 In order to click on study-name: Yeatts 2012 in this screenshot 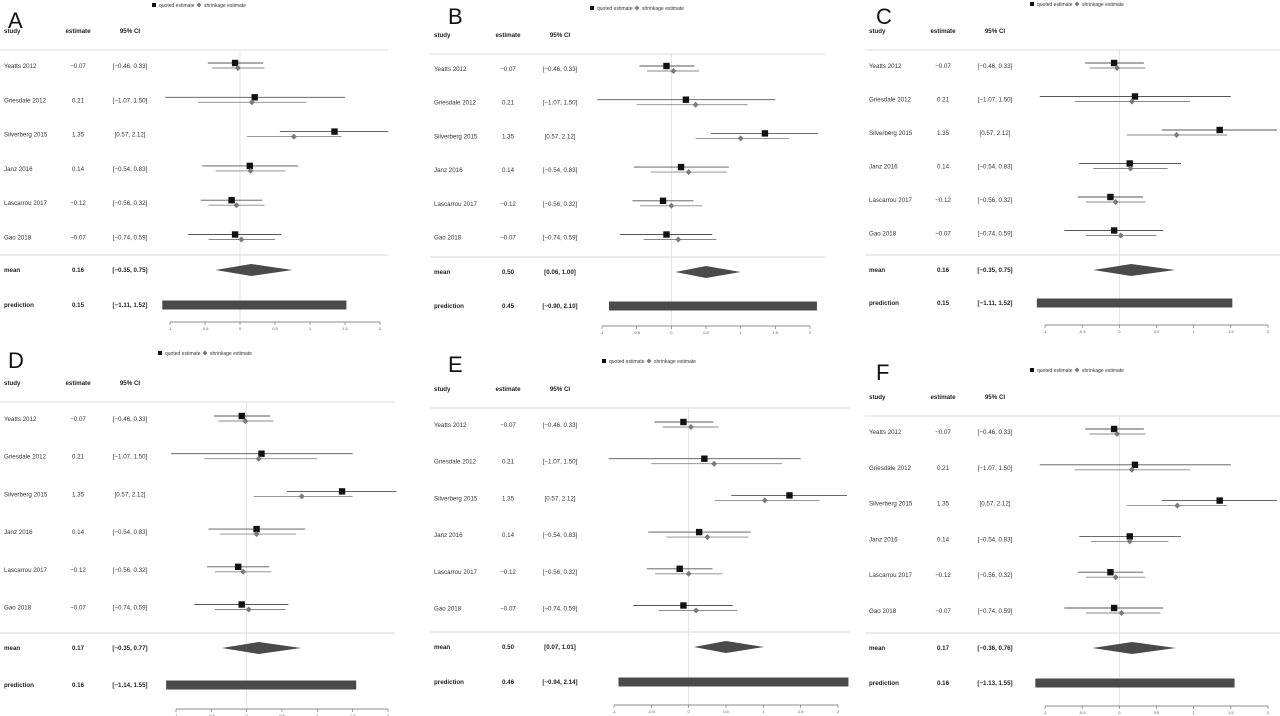, I will do `click(450, 425)`.